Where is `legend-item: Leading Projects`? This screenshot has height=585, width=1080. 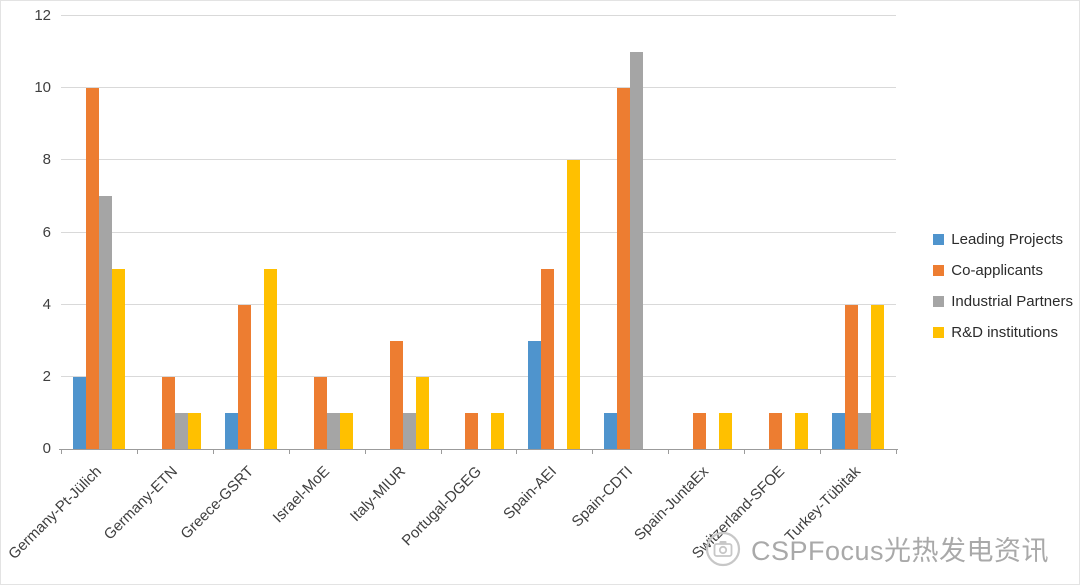 legend-item: Leading Projects is located at coordinates (1003, 239).